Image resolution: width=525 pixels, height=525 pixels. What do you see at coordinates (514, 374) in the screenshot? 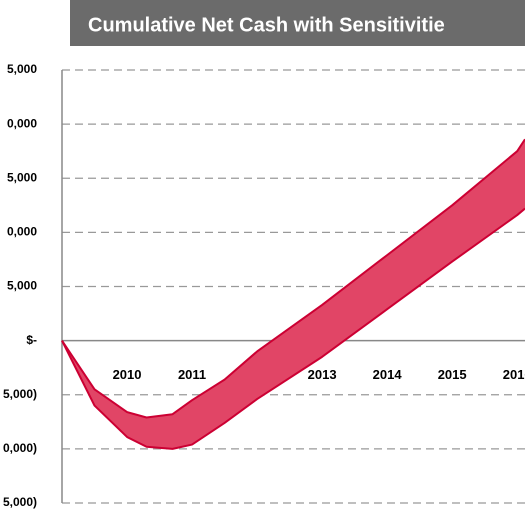
I see `x-tick-label: 2016` at bounding box center [514, 374].